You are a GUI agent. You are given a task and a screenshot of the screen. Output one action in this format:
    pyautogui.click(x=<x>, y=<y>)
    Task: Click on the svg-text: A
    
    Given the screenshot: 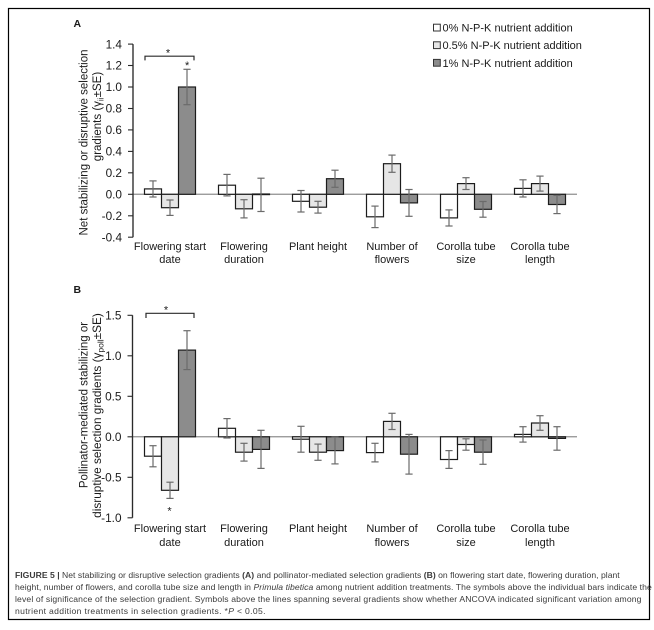 What is the action you would take?
    pyautogui.click(x=78, y=24)
    